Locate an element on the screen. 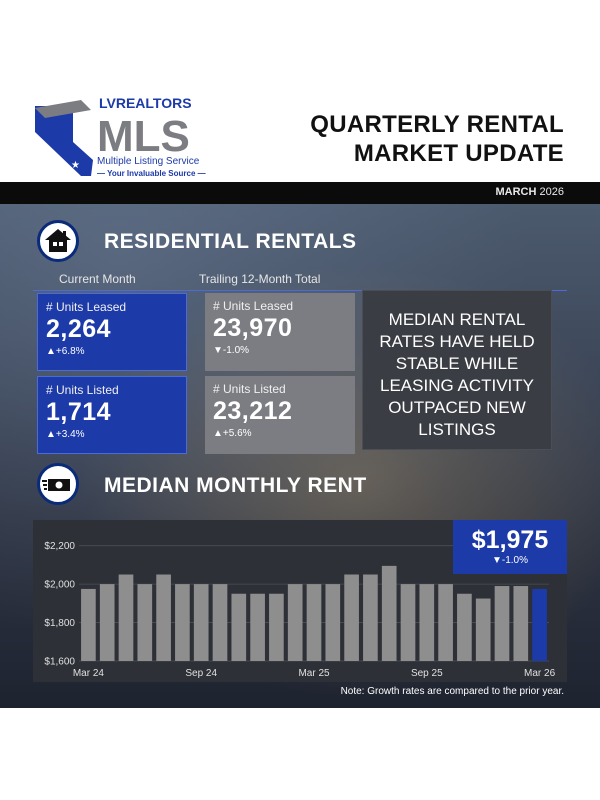 The height and width of the screenshot is (800, 600). message-line: RATES HAVE HELD is located at coordinates (457, 341).